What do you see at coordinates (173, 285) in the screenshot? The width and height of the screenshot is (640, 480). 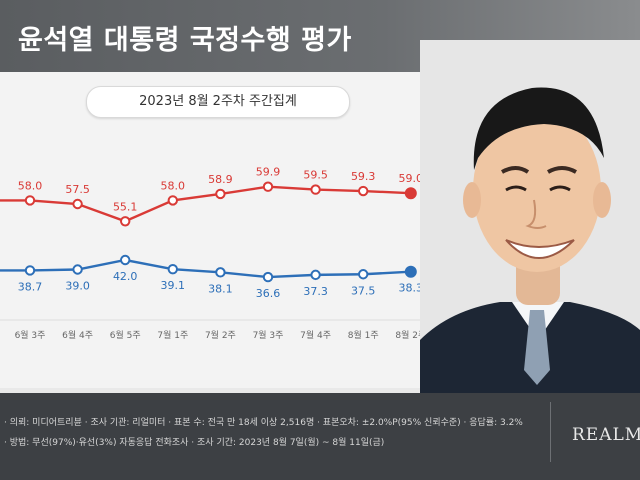 I see `data-label-1-3: 39.1` at bounding box center [173, 285].